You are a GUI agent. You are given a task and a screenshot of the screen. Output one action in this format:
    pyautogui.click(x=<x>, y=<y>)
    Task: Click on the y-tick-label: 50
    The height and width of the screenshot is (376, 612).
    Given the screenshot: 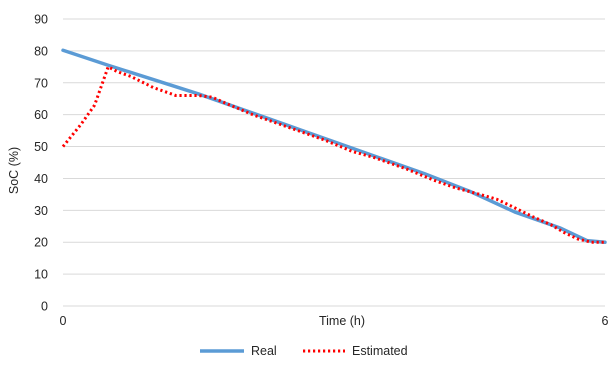 What is the action you would take?
    pyautogui.click(x=41, y=147)
    